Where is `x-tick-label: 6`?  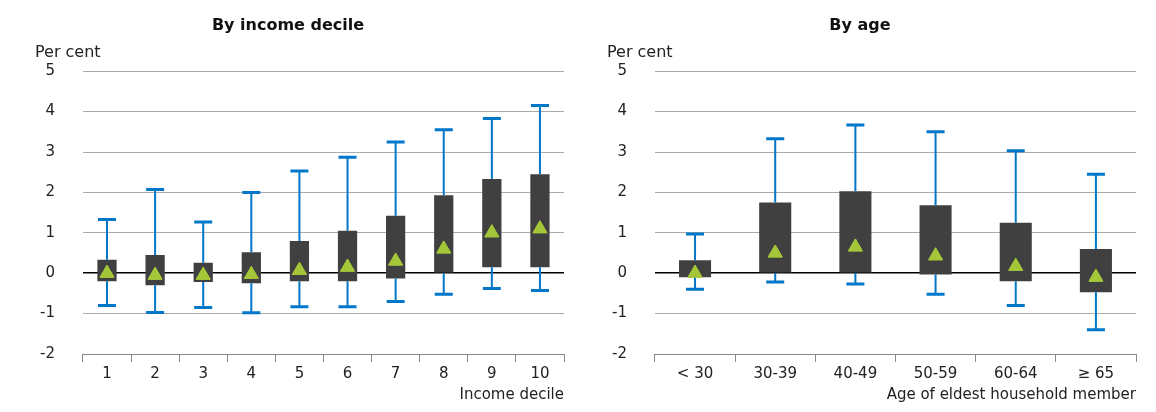
x-tick-label: 6 is located at coordinates (347, 372).